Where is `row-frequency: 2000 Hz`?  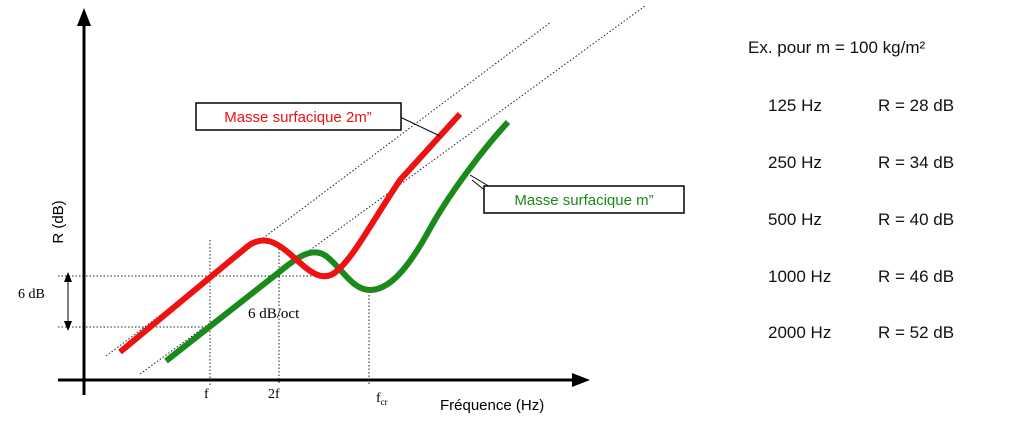 row-frequency: 2000 Hz is located at coordinates (800, 332).